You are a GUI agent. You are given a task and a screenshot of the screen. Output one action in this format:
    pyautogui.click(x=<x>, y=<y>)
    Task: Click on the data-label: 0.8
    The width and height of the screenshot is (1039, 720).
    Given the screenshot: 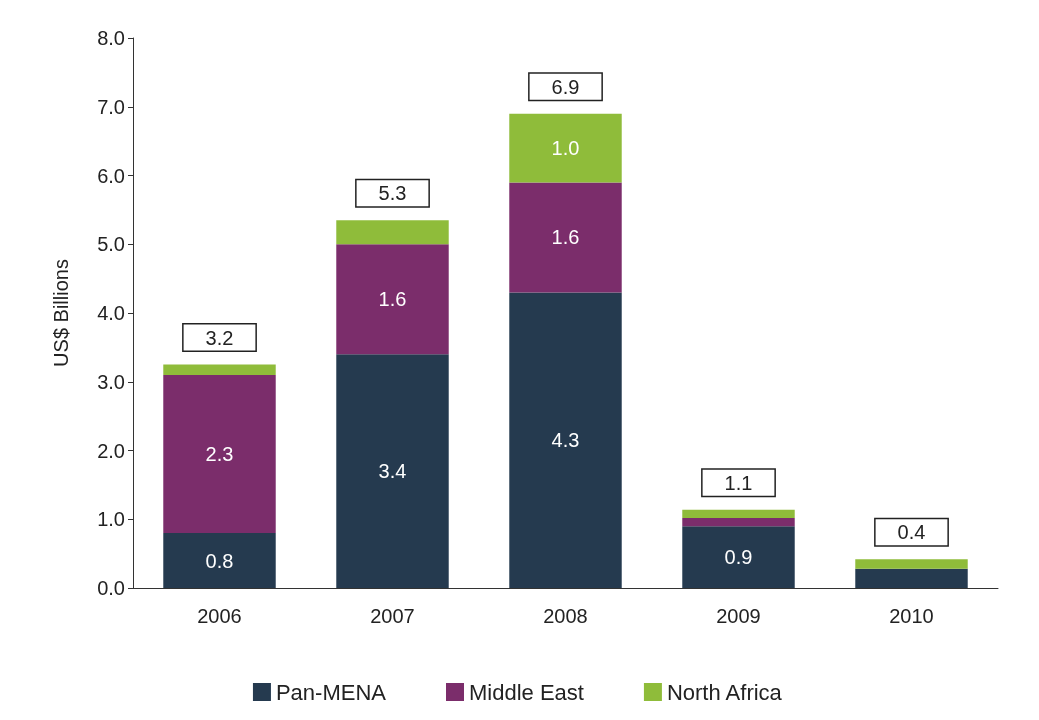 What is the action you would take?
    pyautogui.click(x=219, y=560)
    